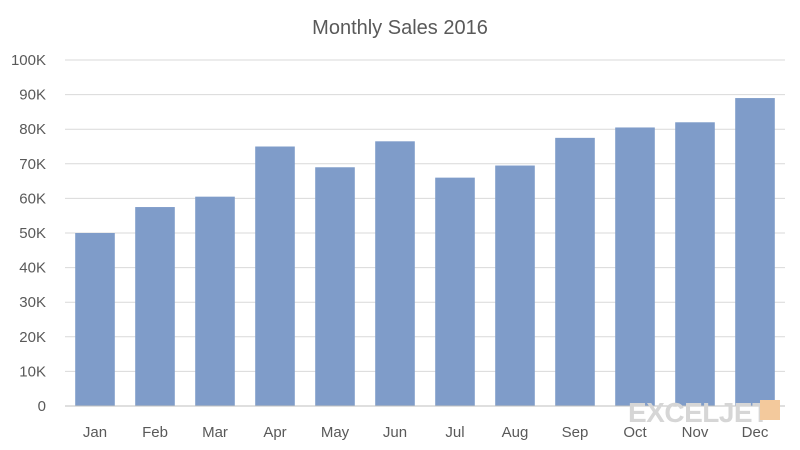  What do you see at coordinates (32, 337) in the screenshot?
I see `y-tick-label: 20K` at bounding box center [32, 337].